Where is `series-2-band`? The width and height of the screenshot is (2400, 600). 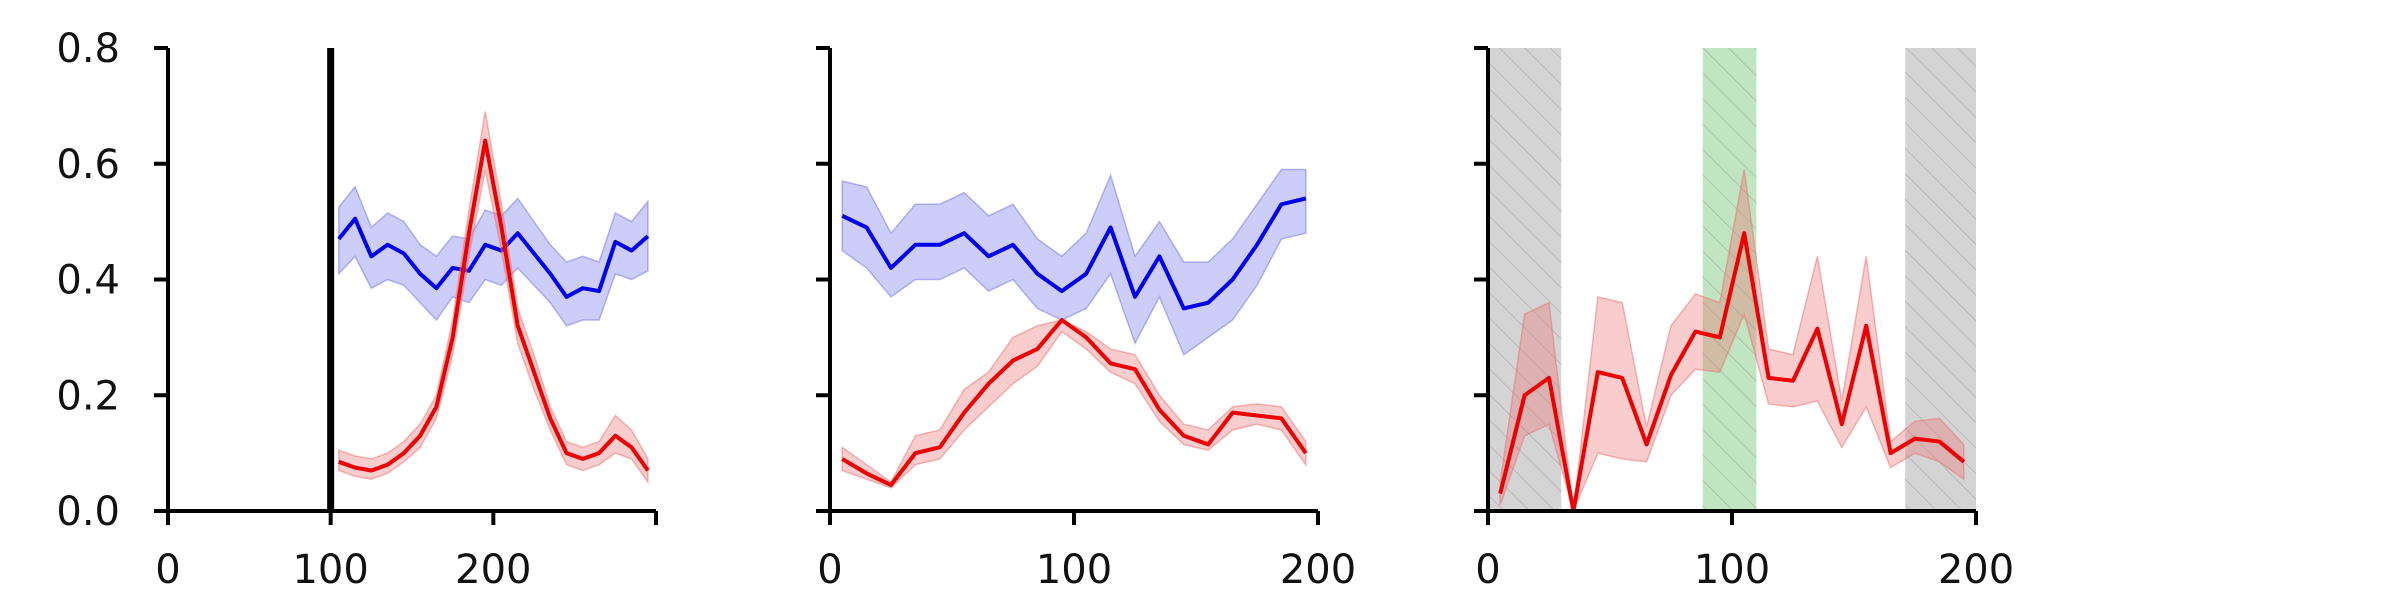 series-2-band is located at coordinates (1074, 404).